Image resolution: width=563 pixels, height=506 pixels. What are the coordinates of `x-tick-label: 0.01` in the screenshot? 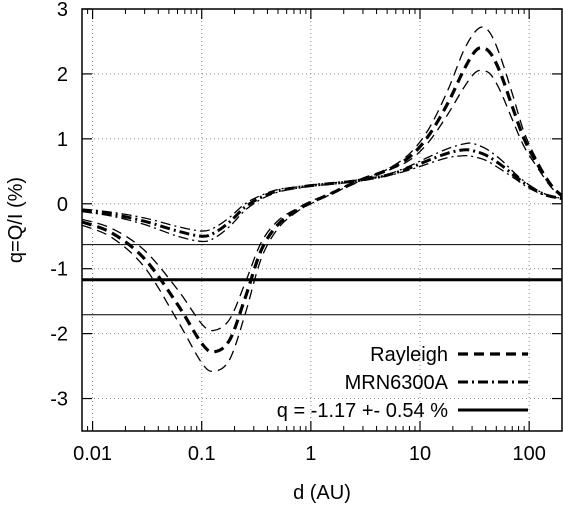 It's located at (92, 454).